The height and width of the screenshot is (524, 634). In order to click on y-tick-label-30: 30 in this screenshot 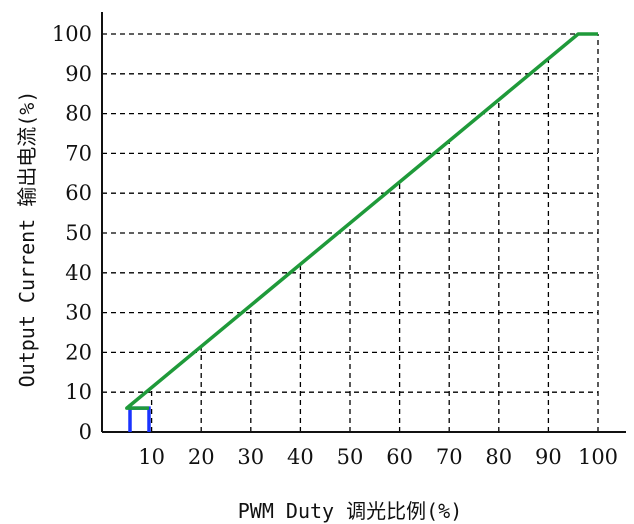, I will do `click(78, 313)`.